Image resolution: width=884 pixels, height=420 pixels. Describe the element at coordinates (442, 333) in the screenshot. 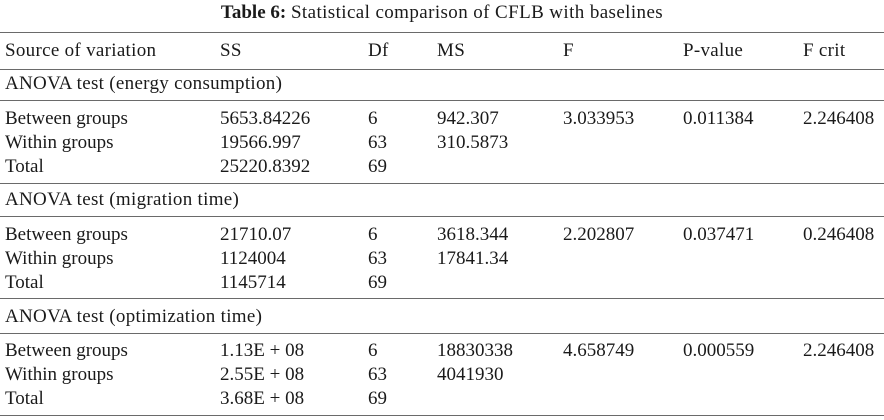

I see `section-3-rule` at that location.